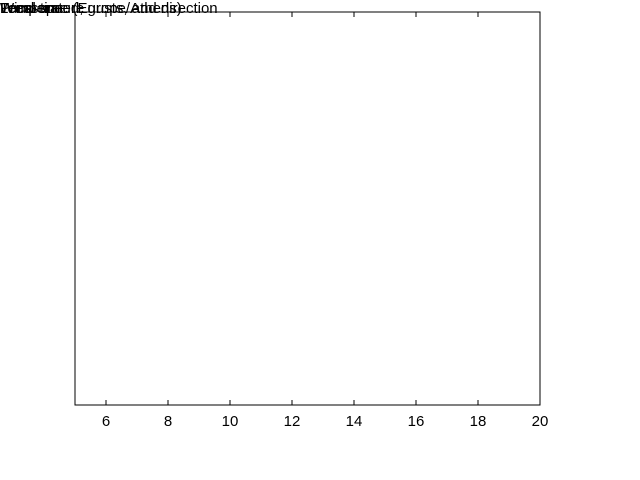 This screenshot has width=640, height=480. I want to click on x-tick-label-10: 10, so click(230, 421).